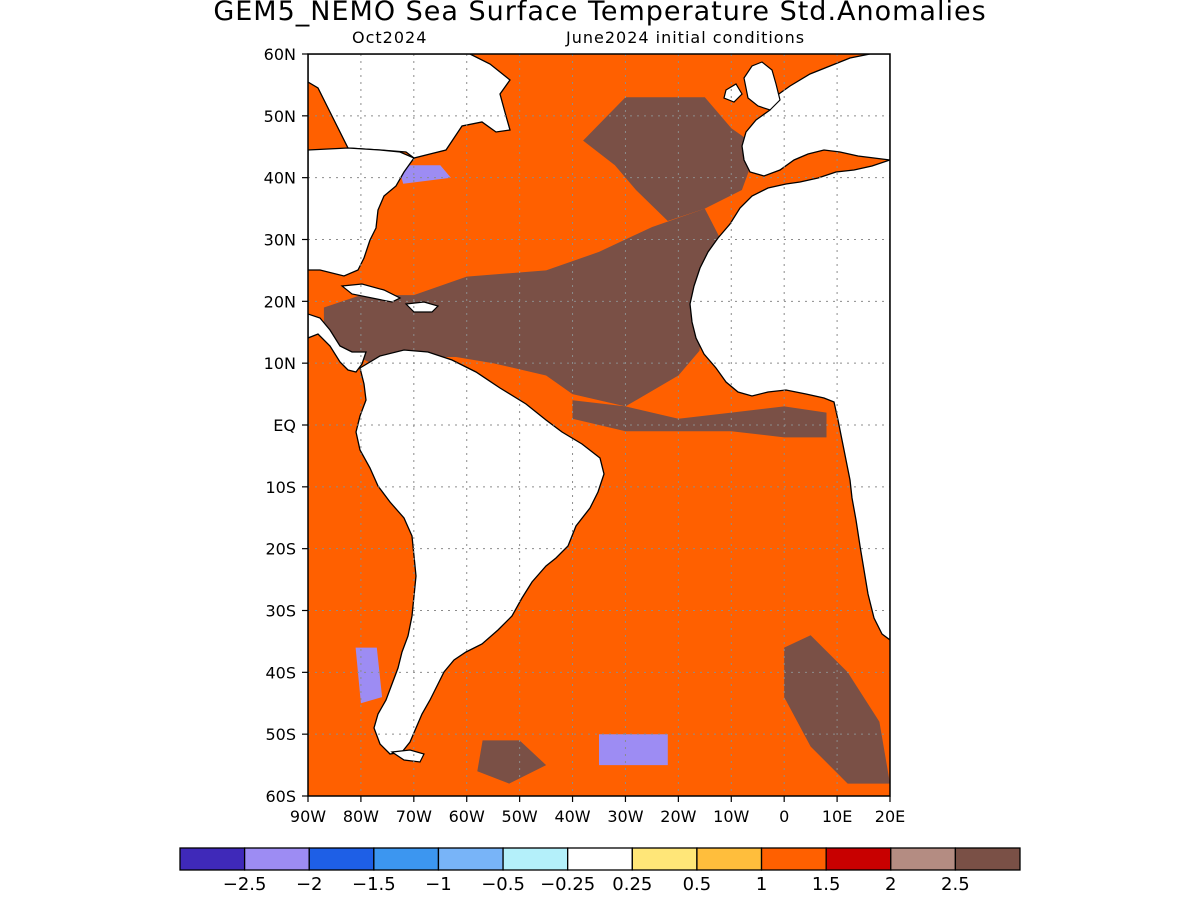  I want to click on colorbar-label: 2, so click(890, 884).